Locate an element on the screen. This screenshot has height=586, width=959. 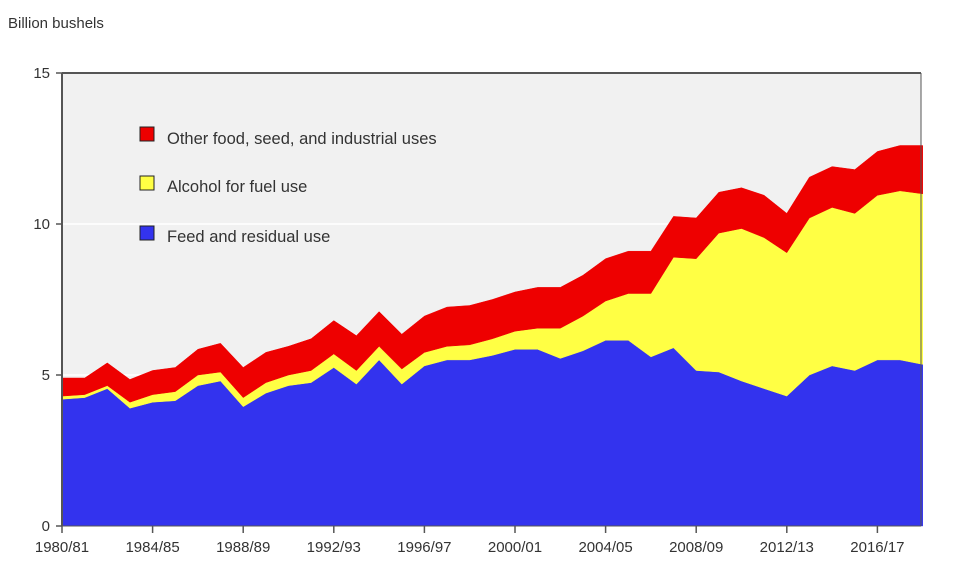
legend-item-alcohol-fuel: Alcohol for fuel use is located at coordinates (223, 185).